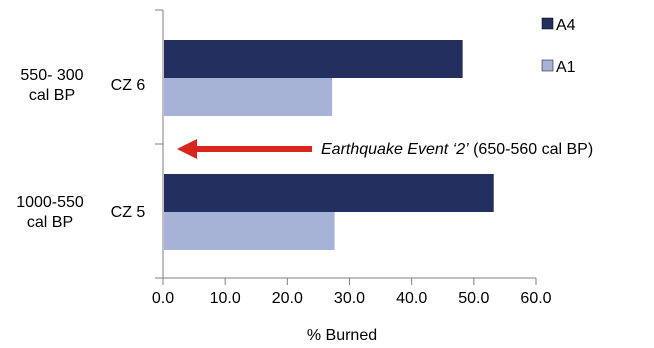 The image size is (654, 348). What do you see at coordinates (566, 67) in the screenshot?
I see `legend-label-a1: A1` at bounding box center [566, 67].